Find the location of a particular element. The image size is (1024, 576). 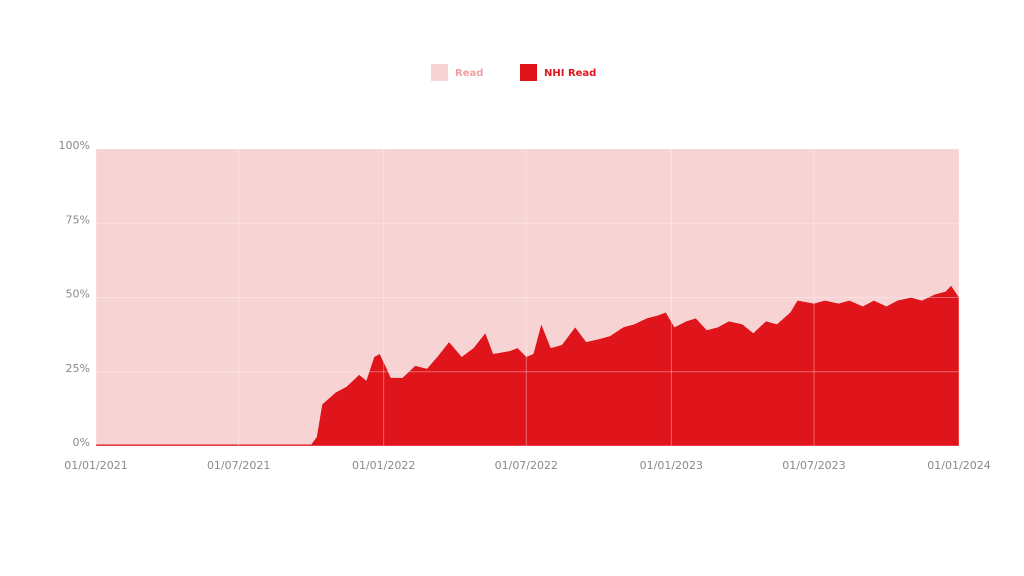

x-tick-label: 01/07/2021 is located at coordinates (238, 465).